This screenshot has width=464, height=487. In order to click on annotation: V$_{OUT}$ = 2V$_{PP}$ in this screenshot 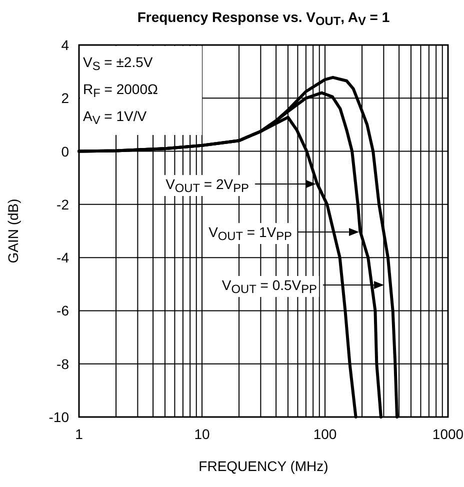, I will do `click(208, 185)`.